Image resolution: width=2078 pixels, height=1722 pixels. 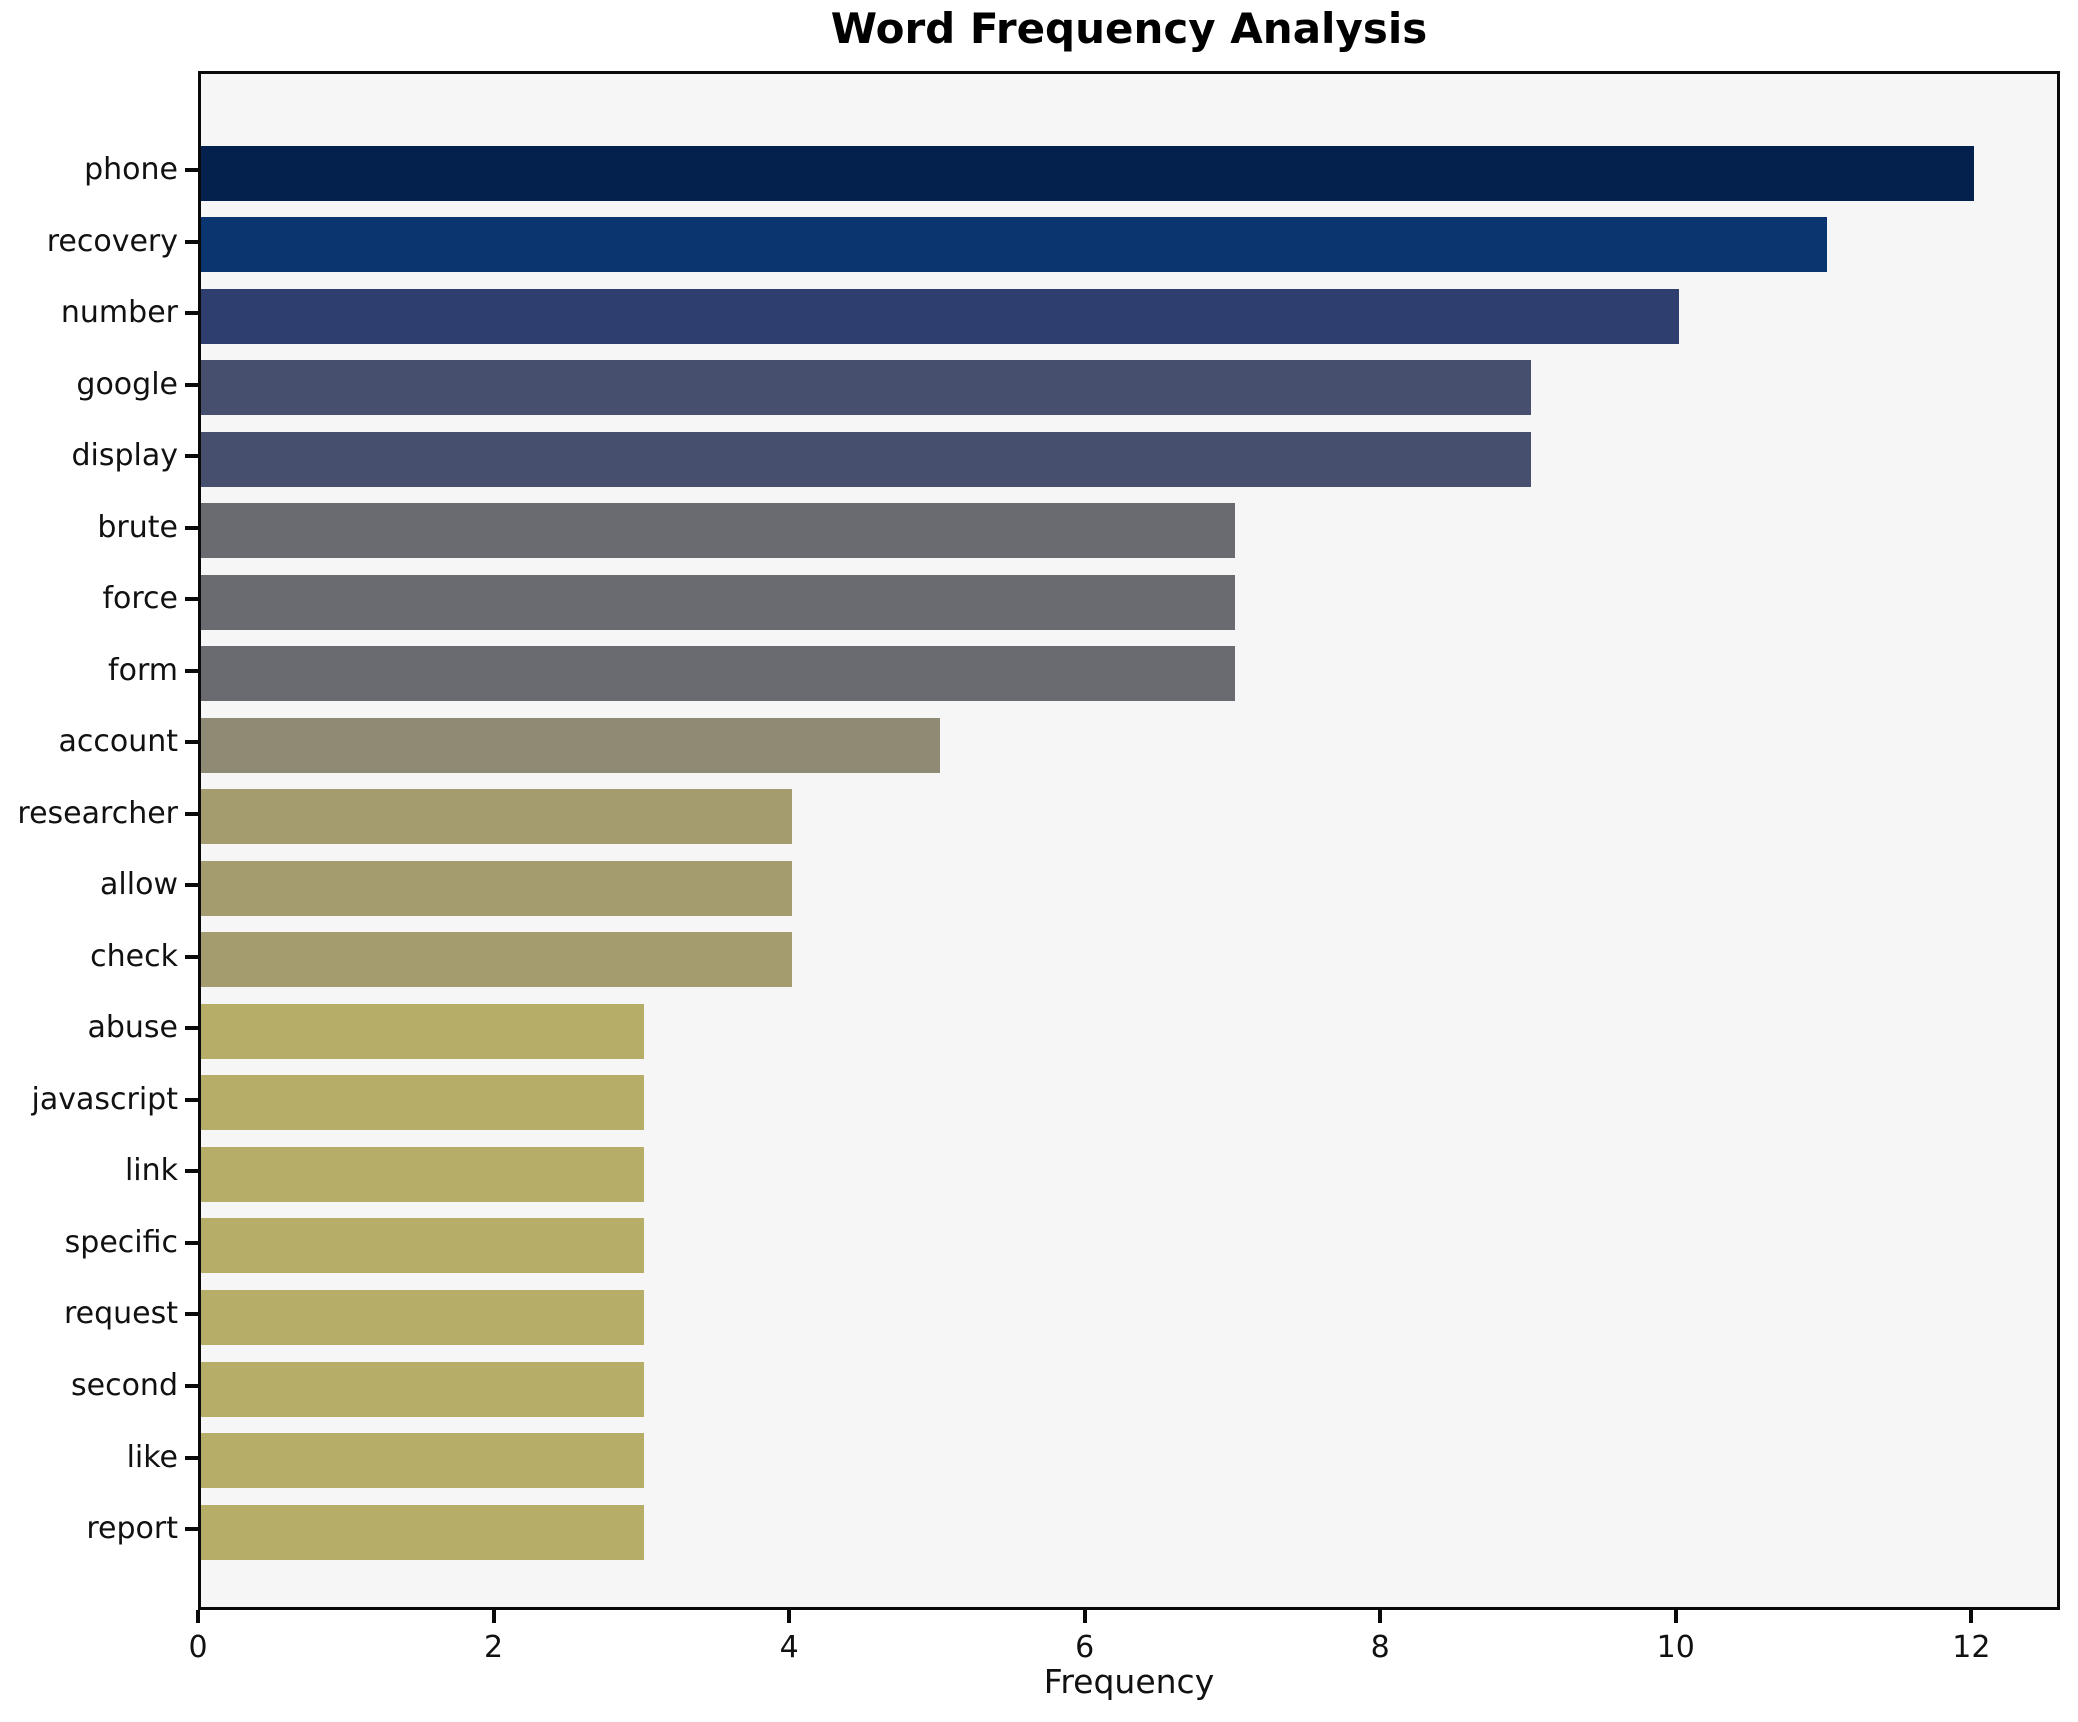 What do you see at coordinates (423, 1246) in the screenshot?
I see `bar-specific` at bounding box center [423, 1246].